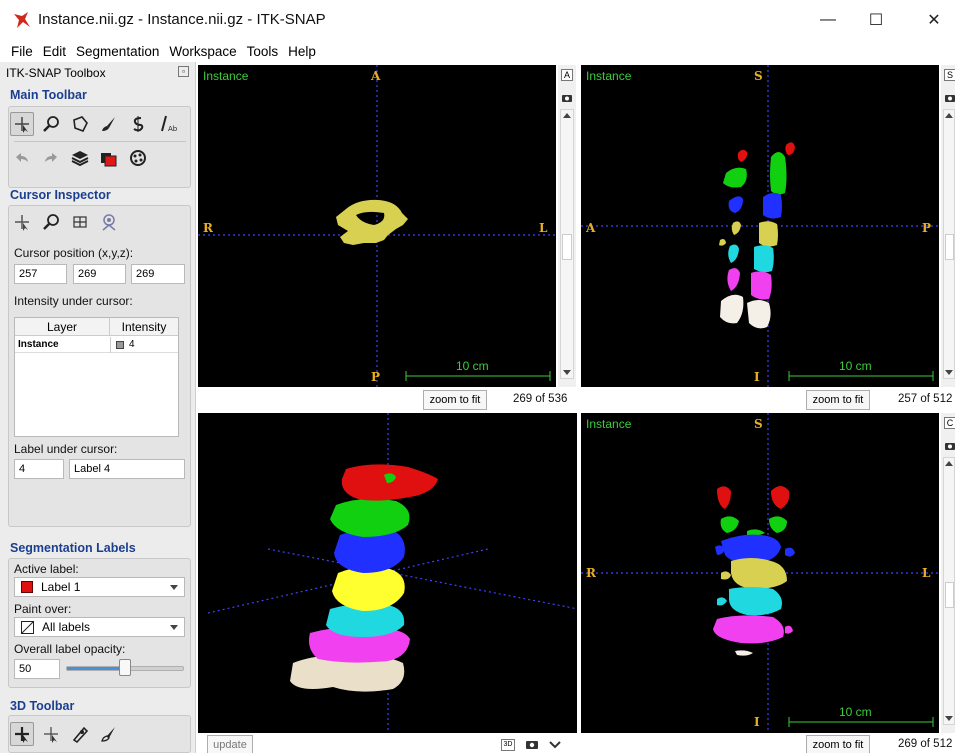 This screenshot has height=753, width=955. I want to click on axial-scale-label: 10 cm, so click(472, 366).